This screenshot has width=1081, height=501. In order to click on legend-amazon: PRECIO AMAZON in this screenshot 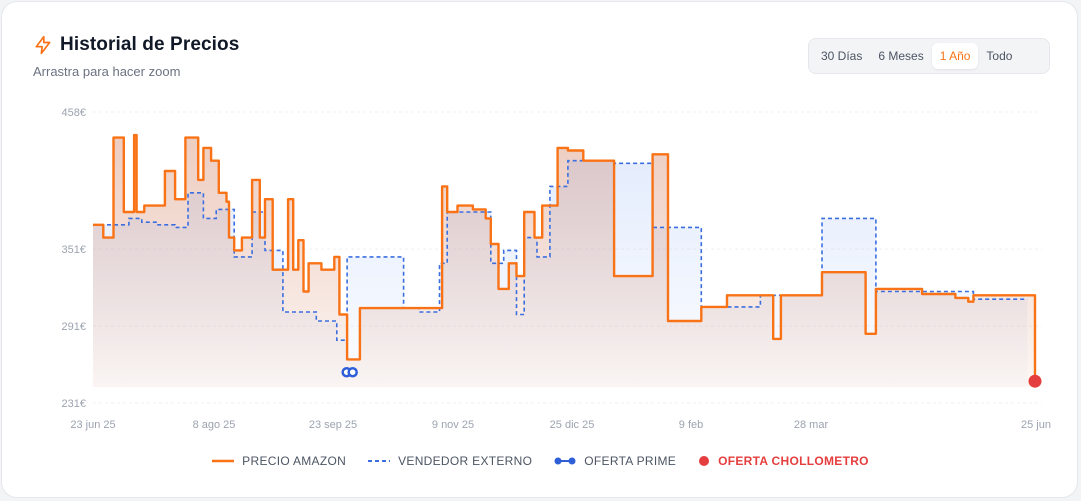, I will do `click(279, 461)`.